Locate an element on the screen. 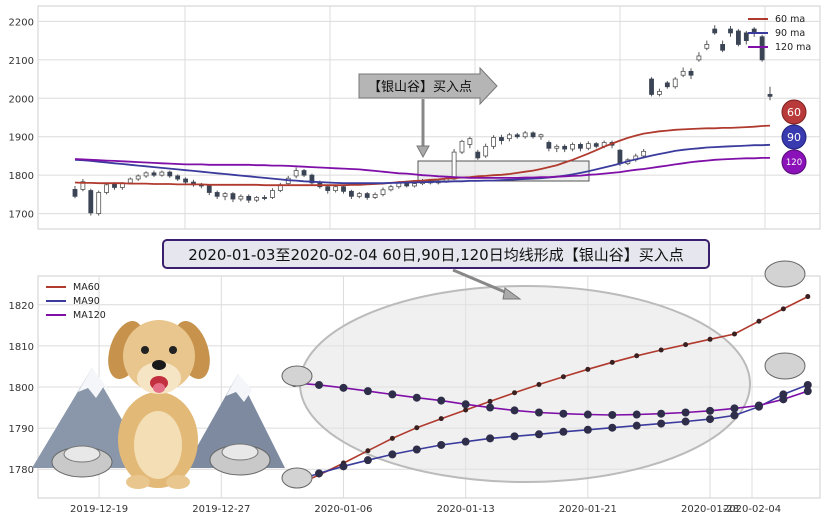  ingot-ma120-start is located at coordinates (297, 376).